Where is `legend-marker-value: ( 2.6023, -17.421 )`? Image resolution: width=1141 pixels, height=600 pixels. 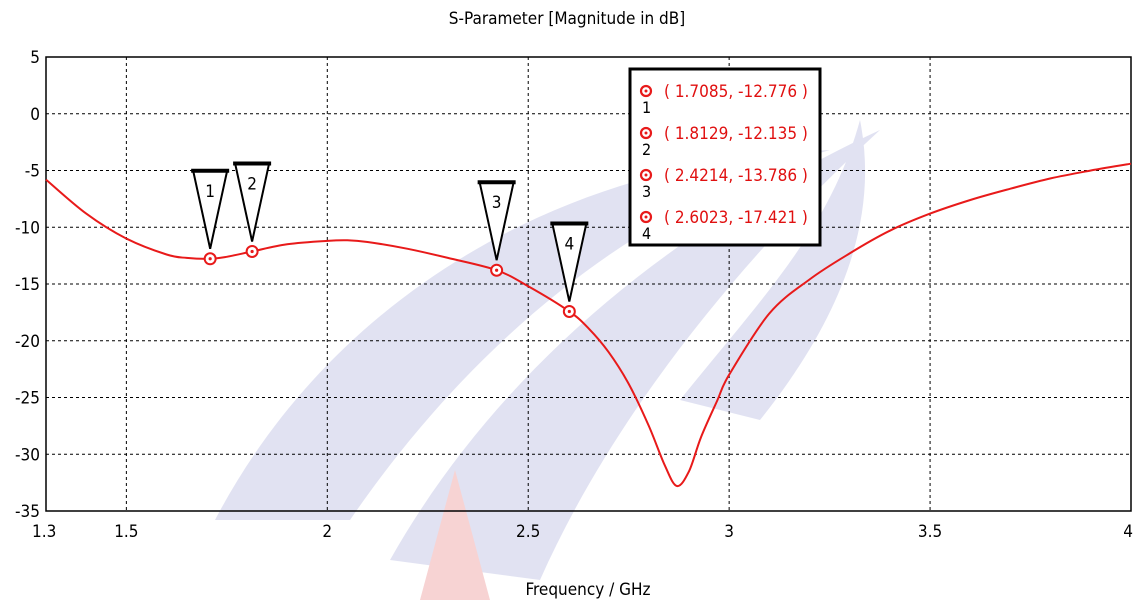
legend-marker-value: ( 2.6023, -17.421 ) is located at coordinates (736, 218).